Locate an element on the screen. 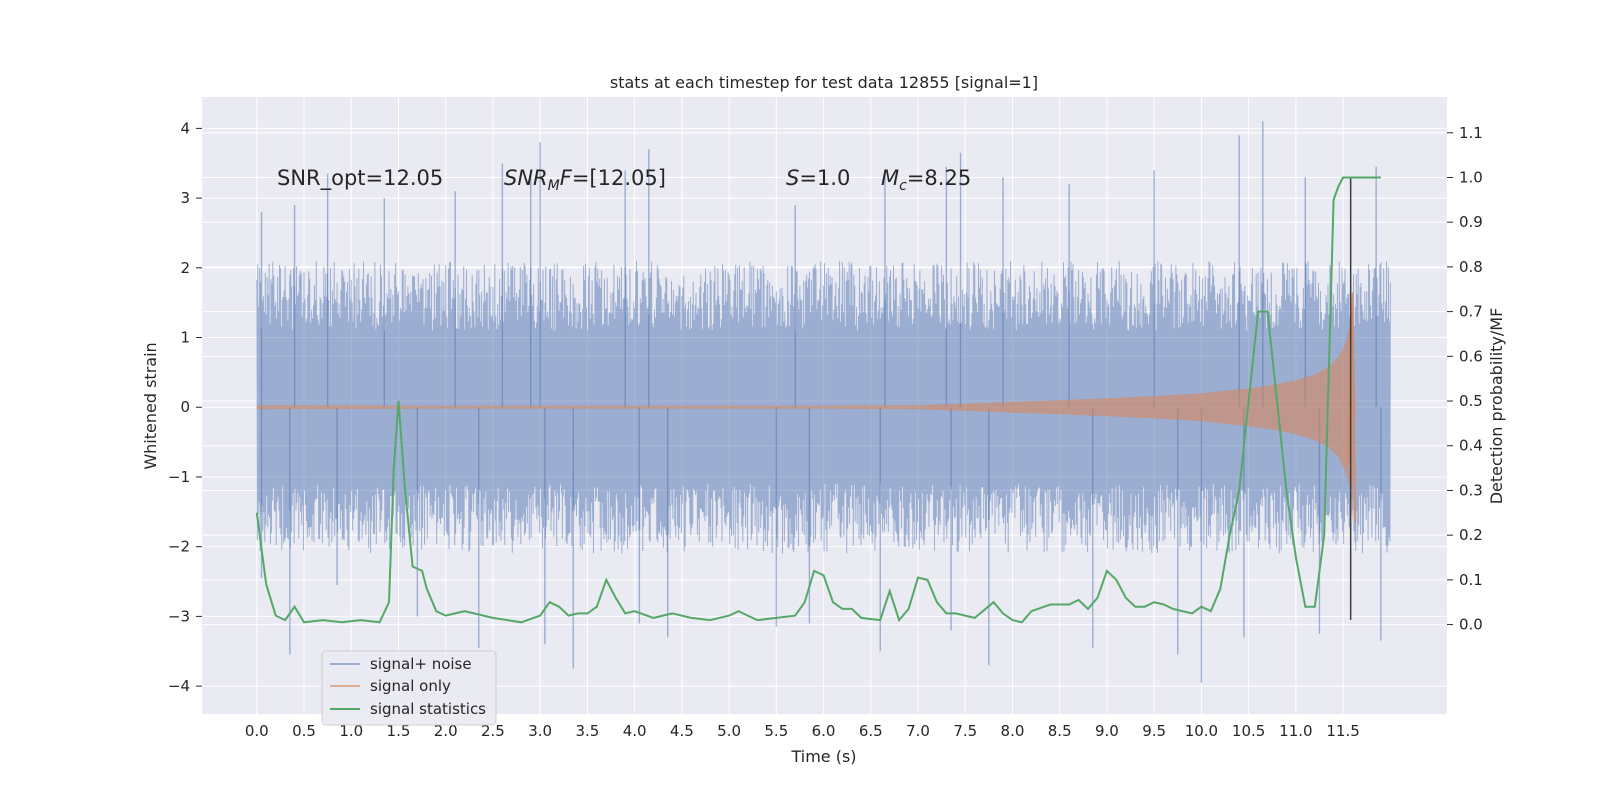 Image resolution: width=1600 pixels, height=804 pixels. x-tick-label: 6.0 is located at coordinates (824, 731).